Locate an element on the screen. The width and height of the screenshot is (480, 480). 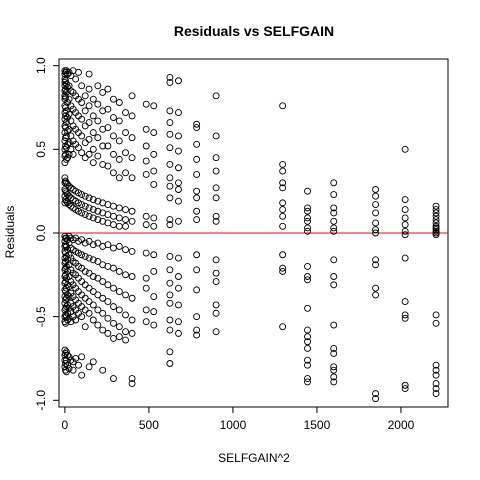
y-tick-label: -1.0 is located at coordinates (41, 400).